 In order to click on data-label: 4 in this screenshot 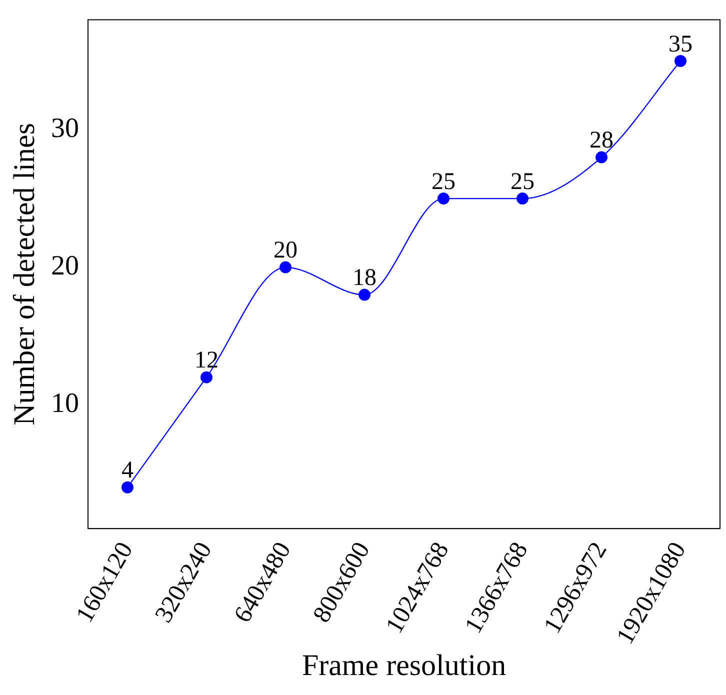, I will do `click(128, 471)`.